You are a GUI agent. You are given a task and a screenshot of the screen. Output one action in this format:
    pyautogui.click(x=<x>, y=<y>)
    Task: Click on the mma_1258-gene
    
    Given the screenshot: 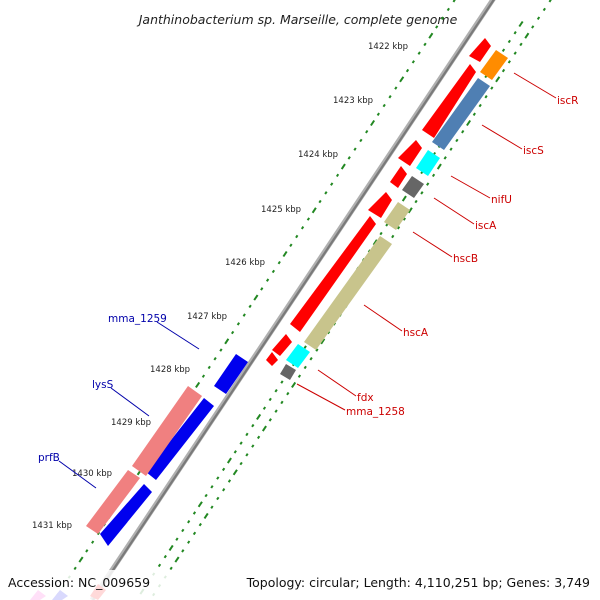 What is the action you would take?
    pyautogui.click(x=288, y=372)
    